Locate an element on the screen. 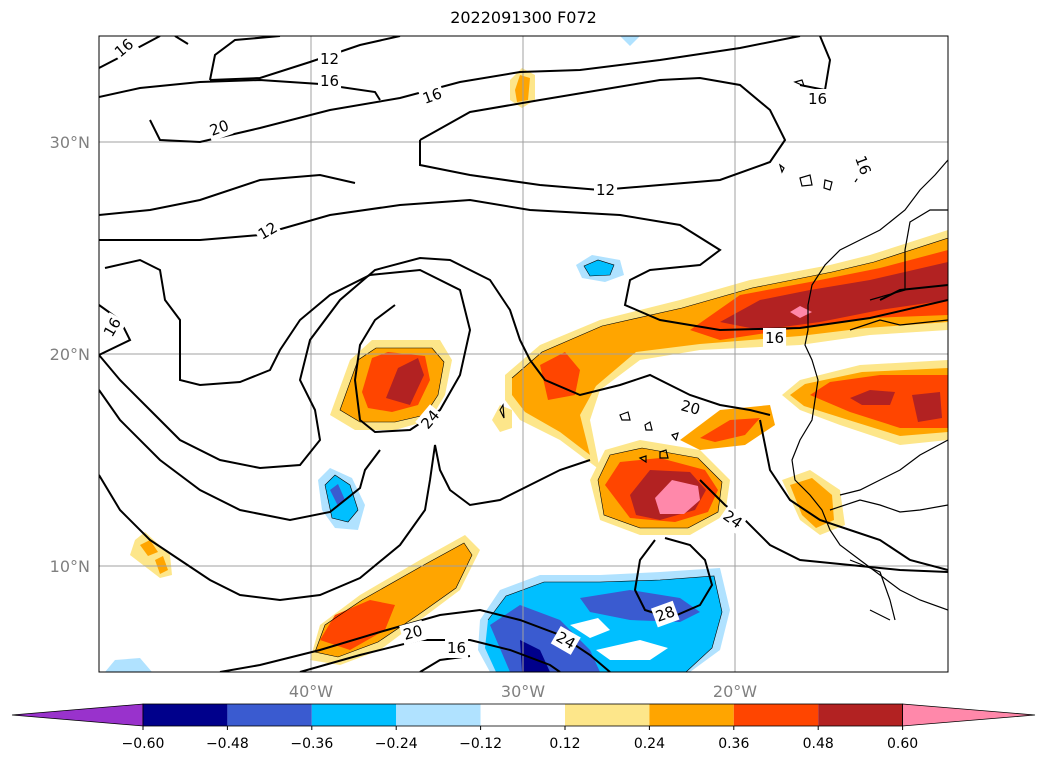  colorbar-tick-label: −0.36 is located at coordinates (311, 744).